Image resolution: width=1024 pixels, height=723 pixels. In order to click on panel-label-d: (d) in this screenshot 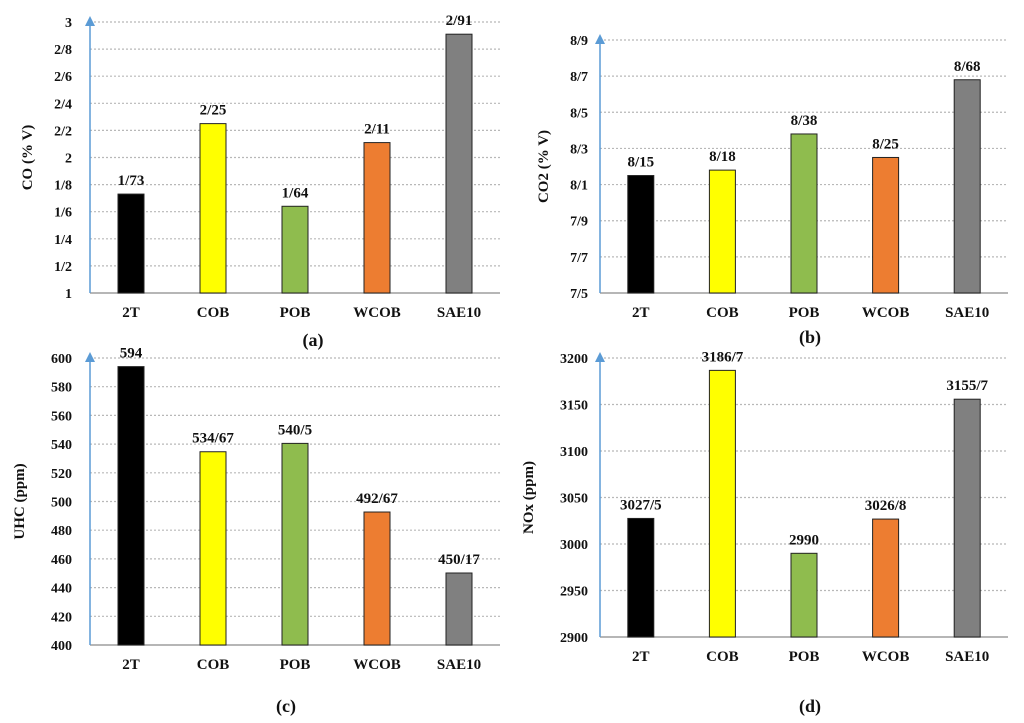, I will do `click(810, 706)`.